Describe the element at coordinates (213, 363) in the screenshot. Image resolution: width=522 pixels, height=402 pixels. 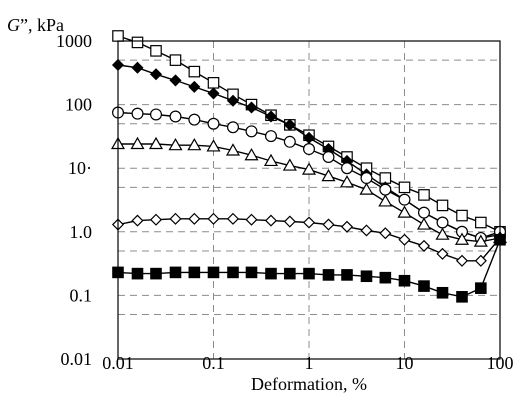
I see `x-tick-label: 0.1` at that location.